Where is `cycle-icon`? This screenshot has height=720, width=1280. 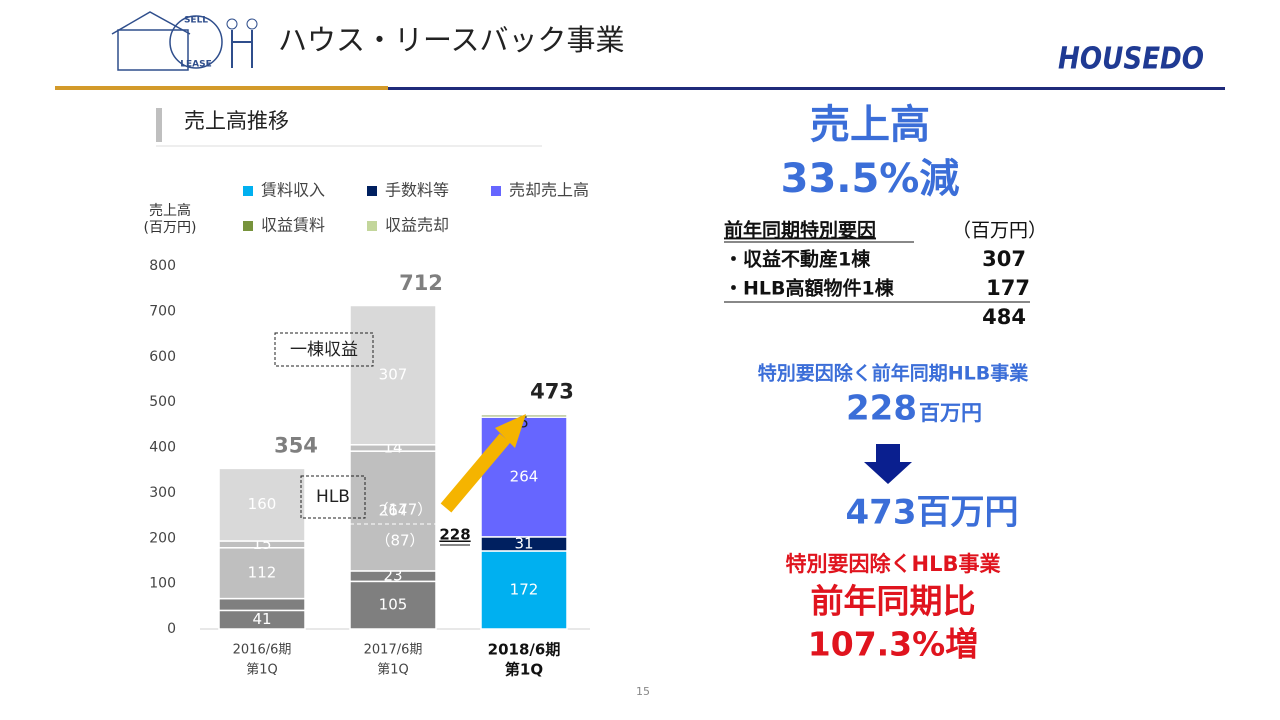 cycle-icon is located at coordinates (196, 42).